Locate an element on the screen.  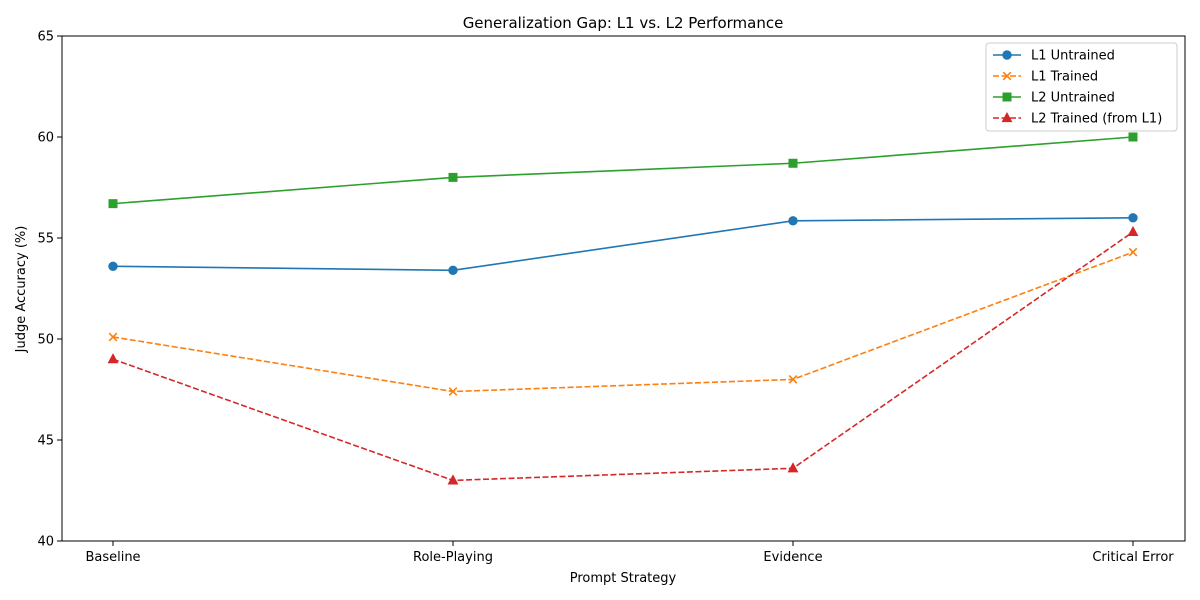
legend-box is located at coordinates (1081, 87).